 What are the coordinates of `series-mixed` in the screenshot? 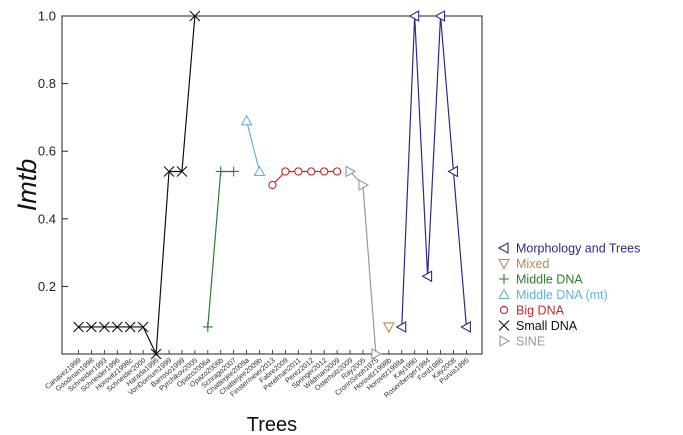 It's located at (388, 328).